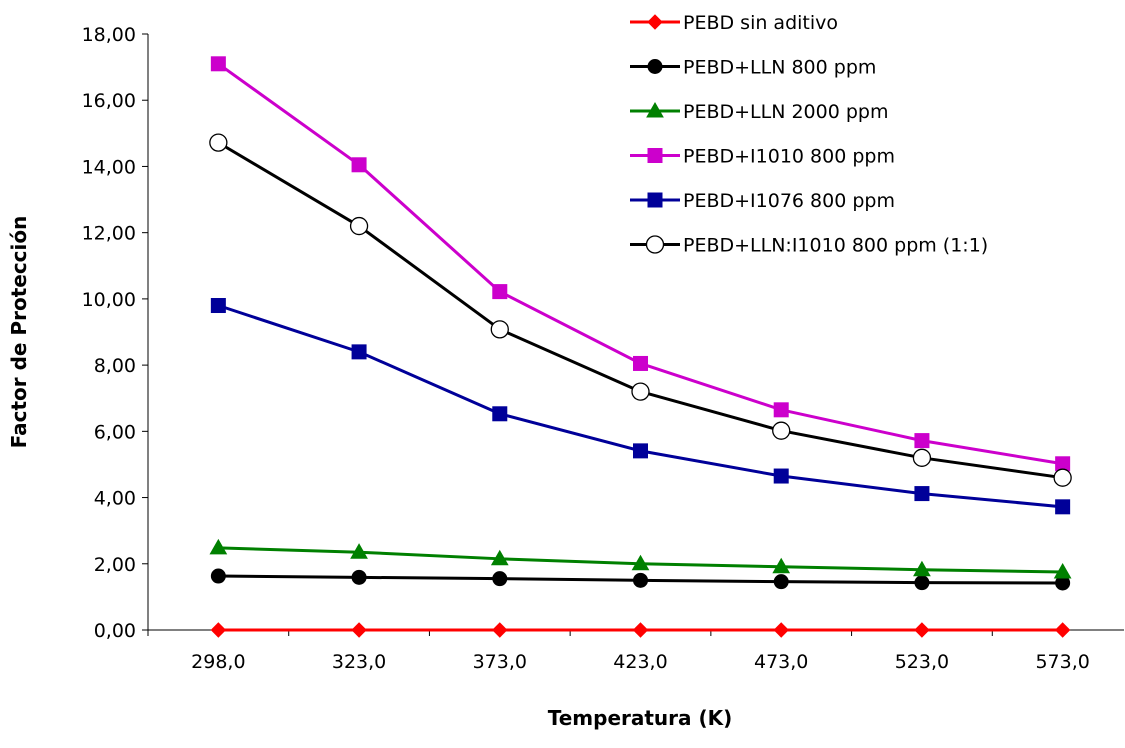 The width and height of the screenshot is (1125, 748). Describe the element at coordinates (640, 718) in the screenshot. I see `x-axis-title: Temperatura (K)` at that location.